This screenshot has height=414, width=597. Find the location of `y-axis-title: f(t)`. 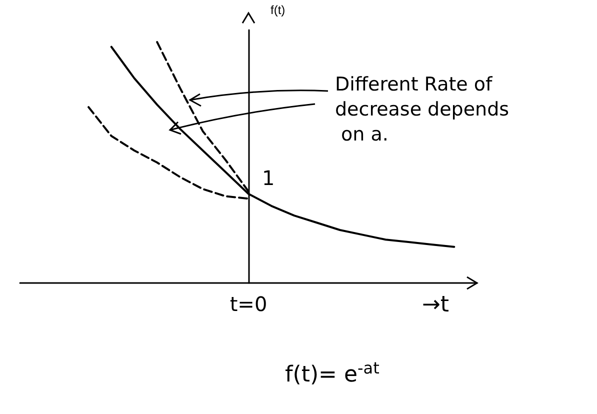

y-axis-title: f(t) is located at coordinates (278, 10).